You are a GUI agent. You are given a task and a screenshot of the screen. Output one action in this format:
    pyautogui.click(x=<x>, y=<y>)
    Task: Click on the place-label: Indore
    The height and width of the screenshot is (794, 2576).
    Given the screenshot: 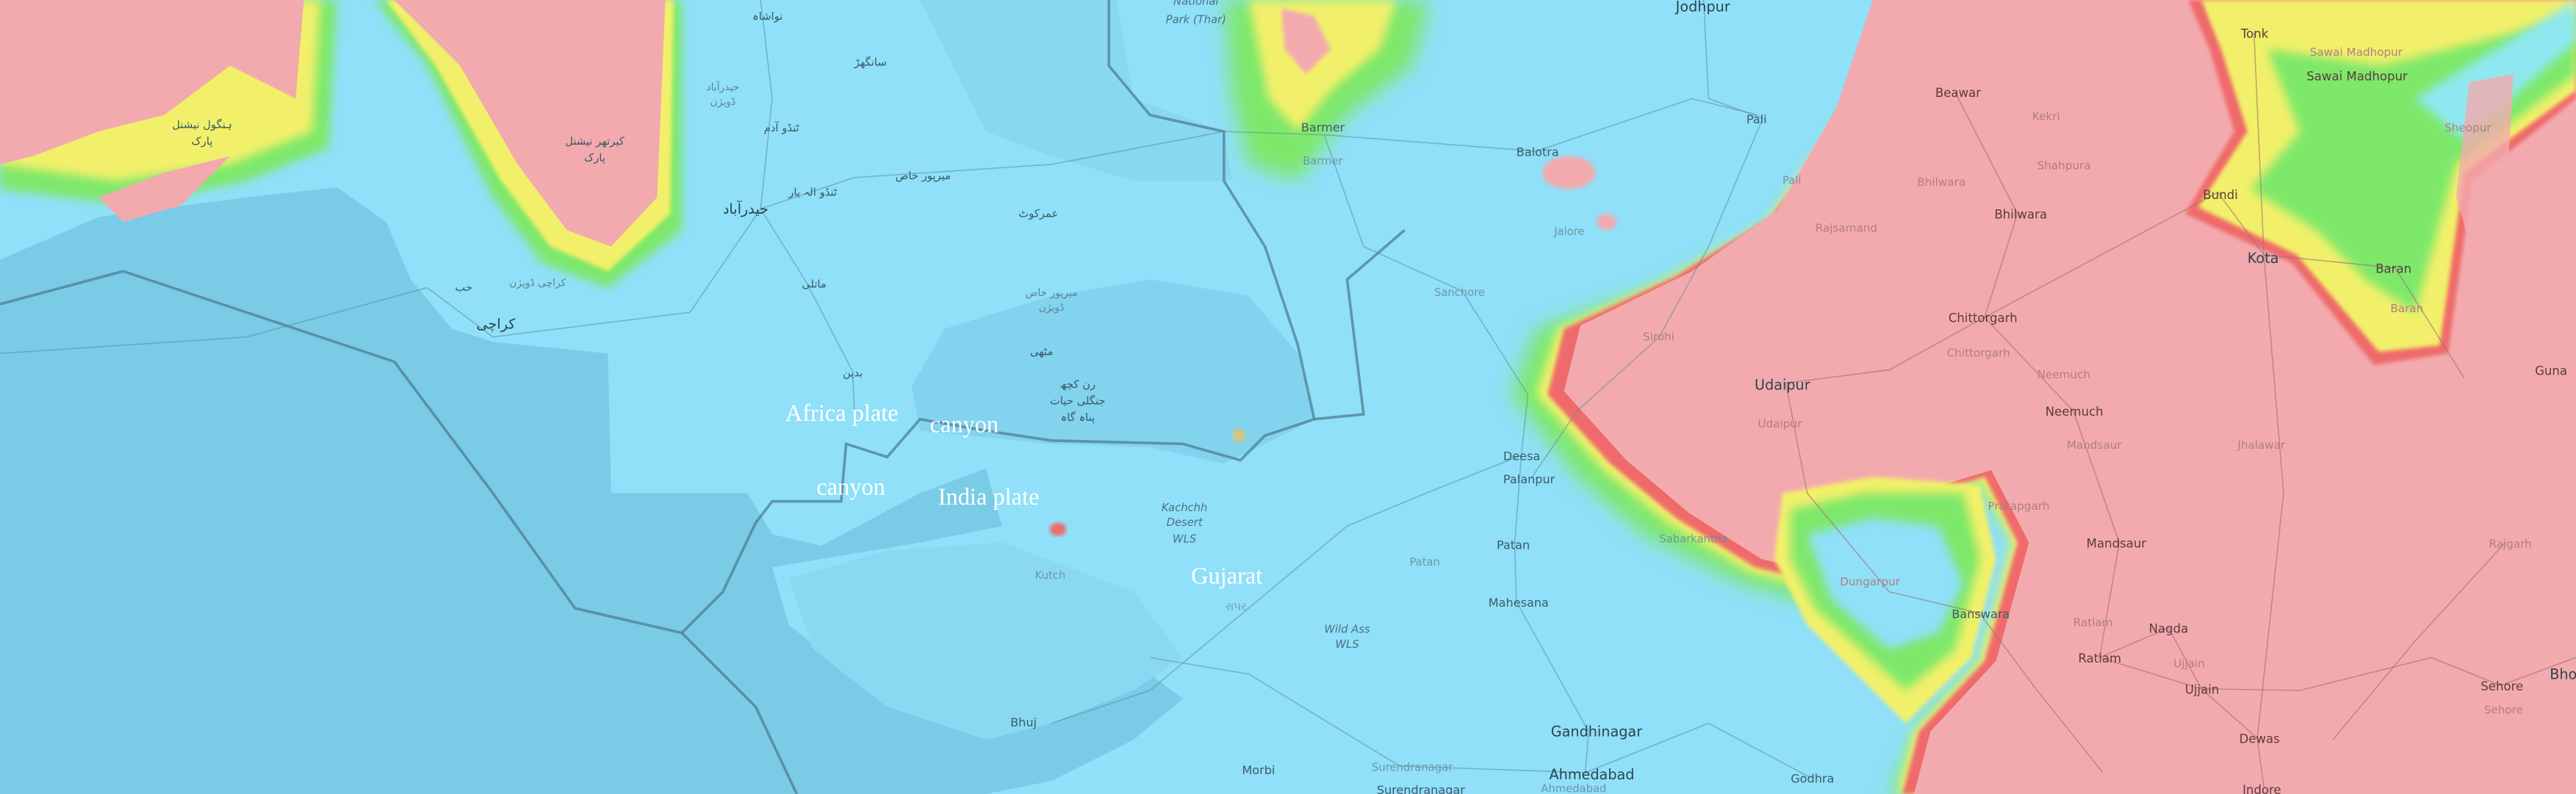 What is the action you would take?
    pyautogui.click(x=2261, y=788)
    